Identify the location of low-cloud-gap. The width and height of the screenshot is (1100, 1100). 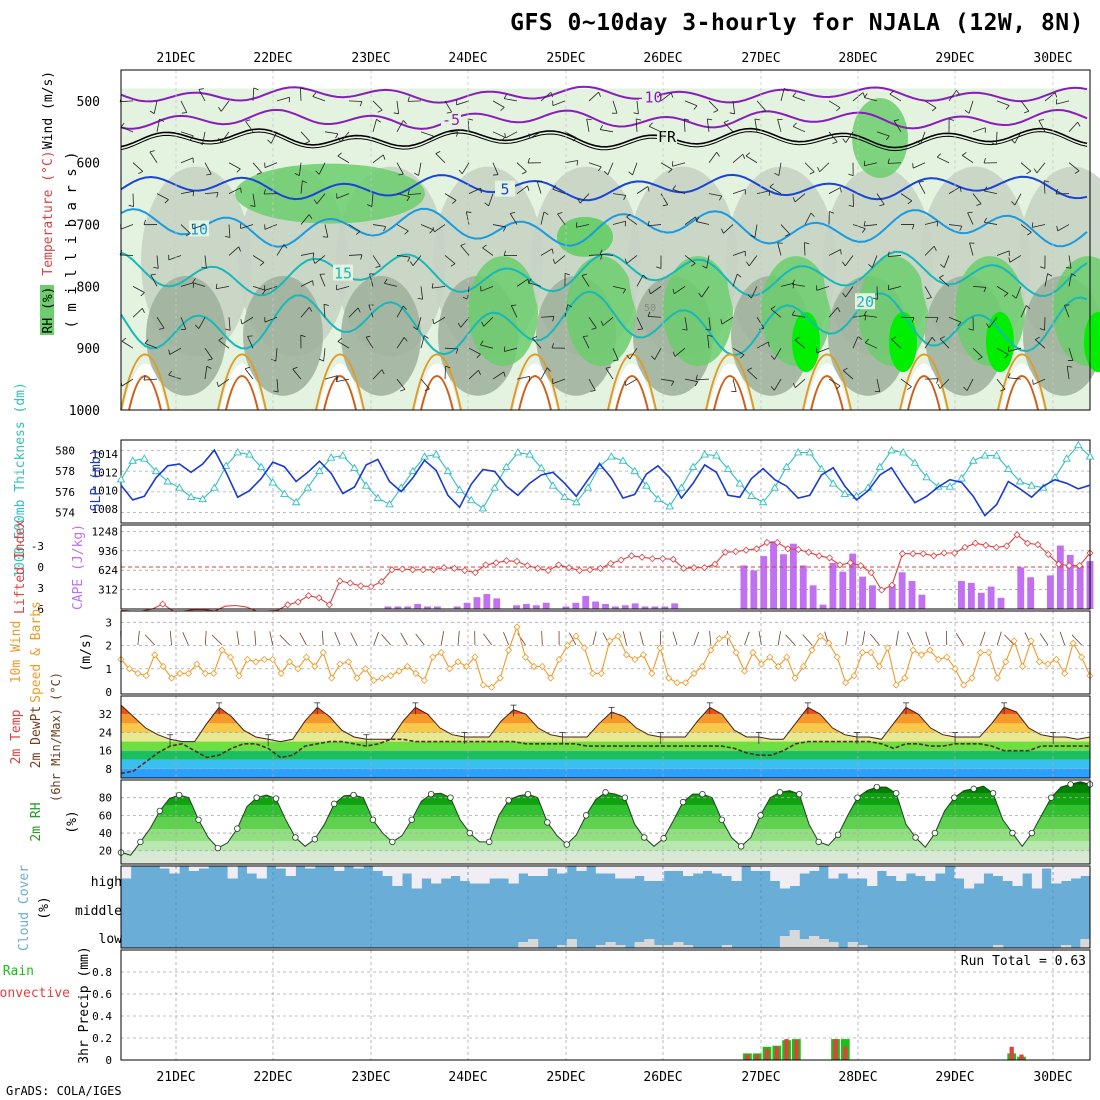
(833, 945).